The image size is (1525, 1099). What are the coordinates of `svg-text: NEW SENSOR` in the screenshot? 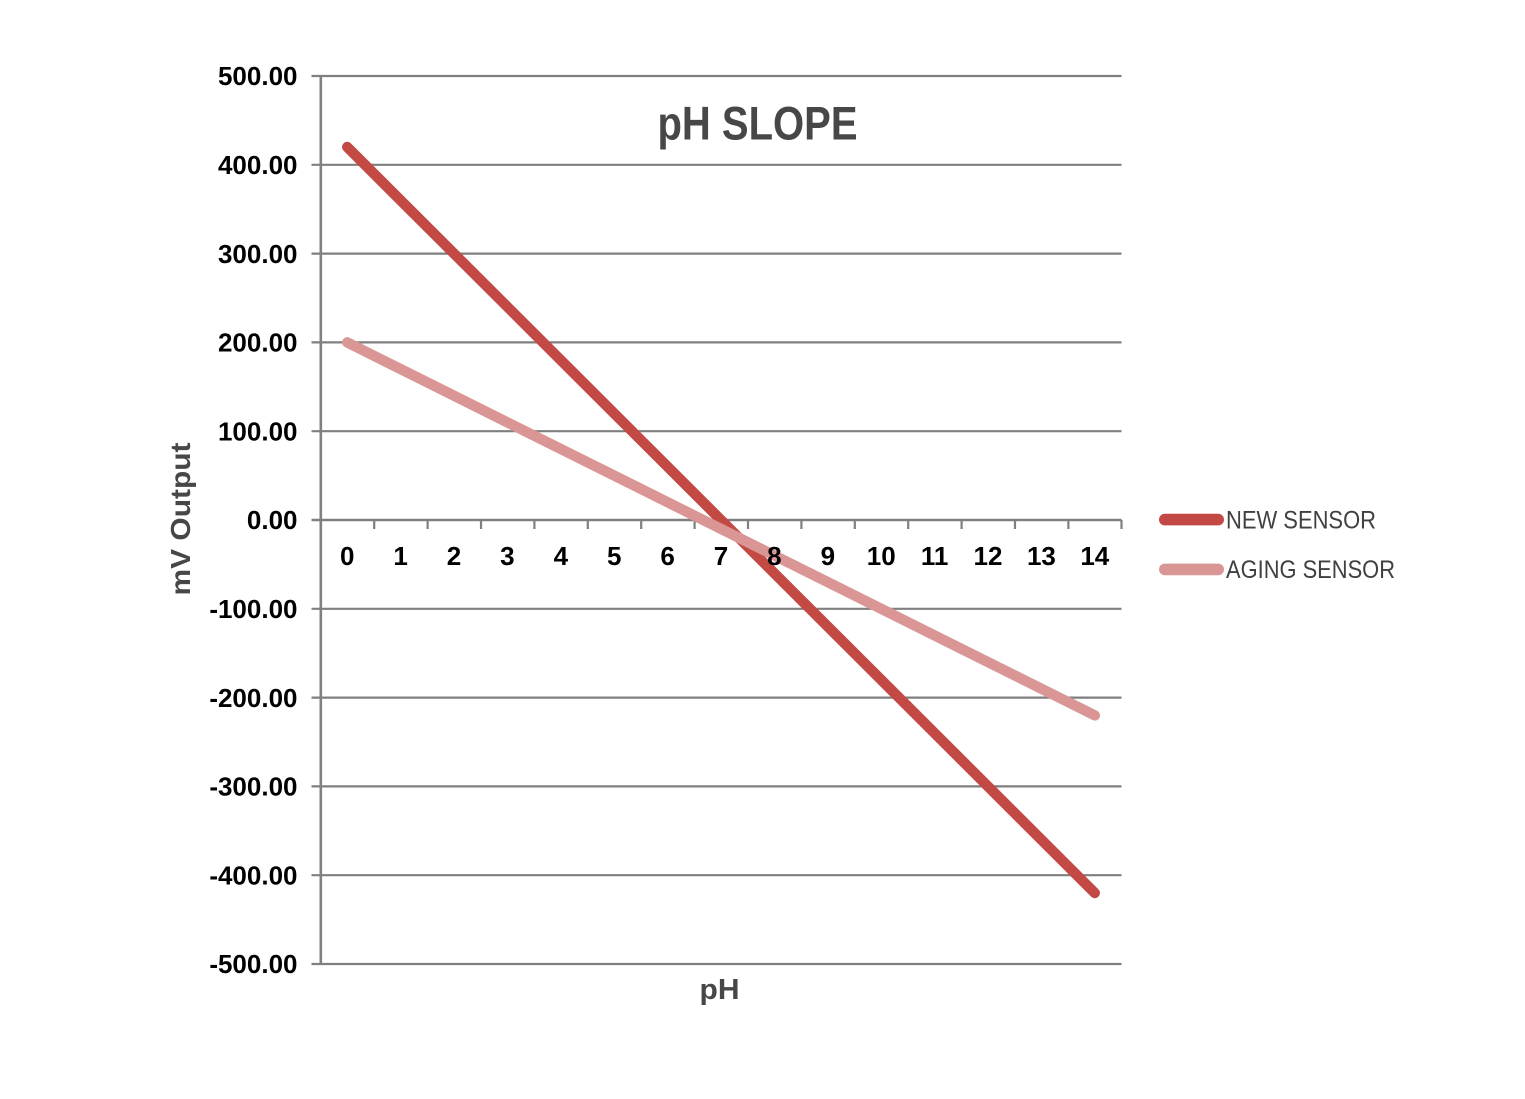 It's located at (1301, 520).